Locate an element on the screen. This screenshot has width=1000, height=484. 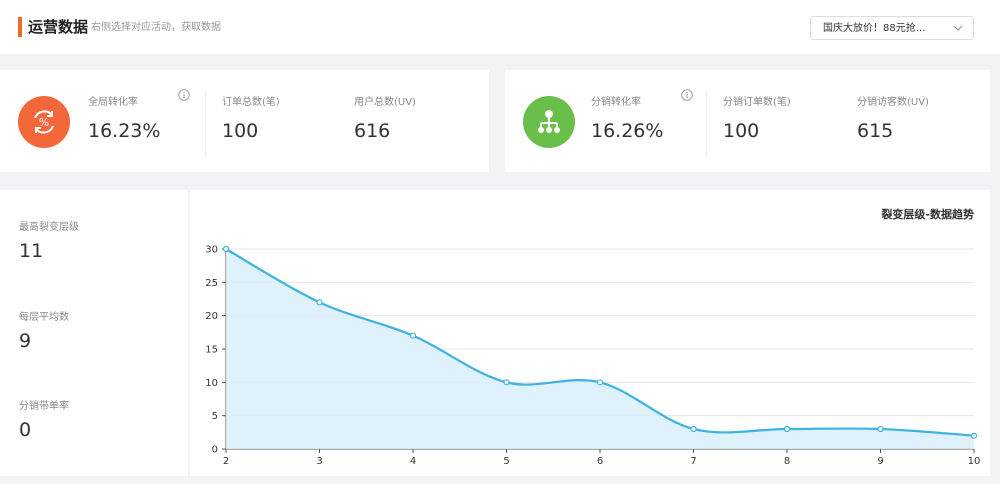
y-tick-label: 0 is located at coordinates (215, 450).